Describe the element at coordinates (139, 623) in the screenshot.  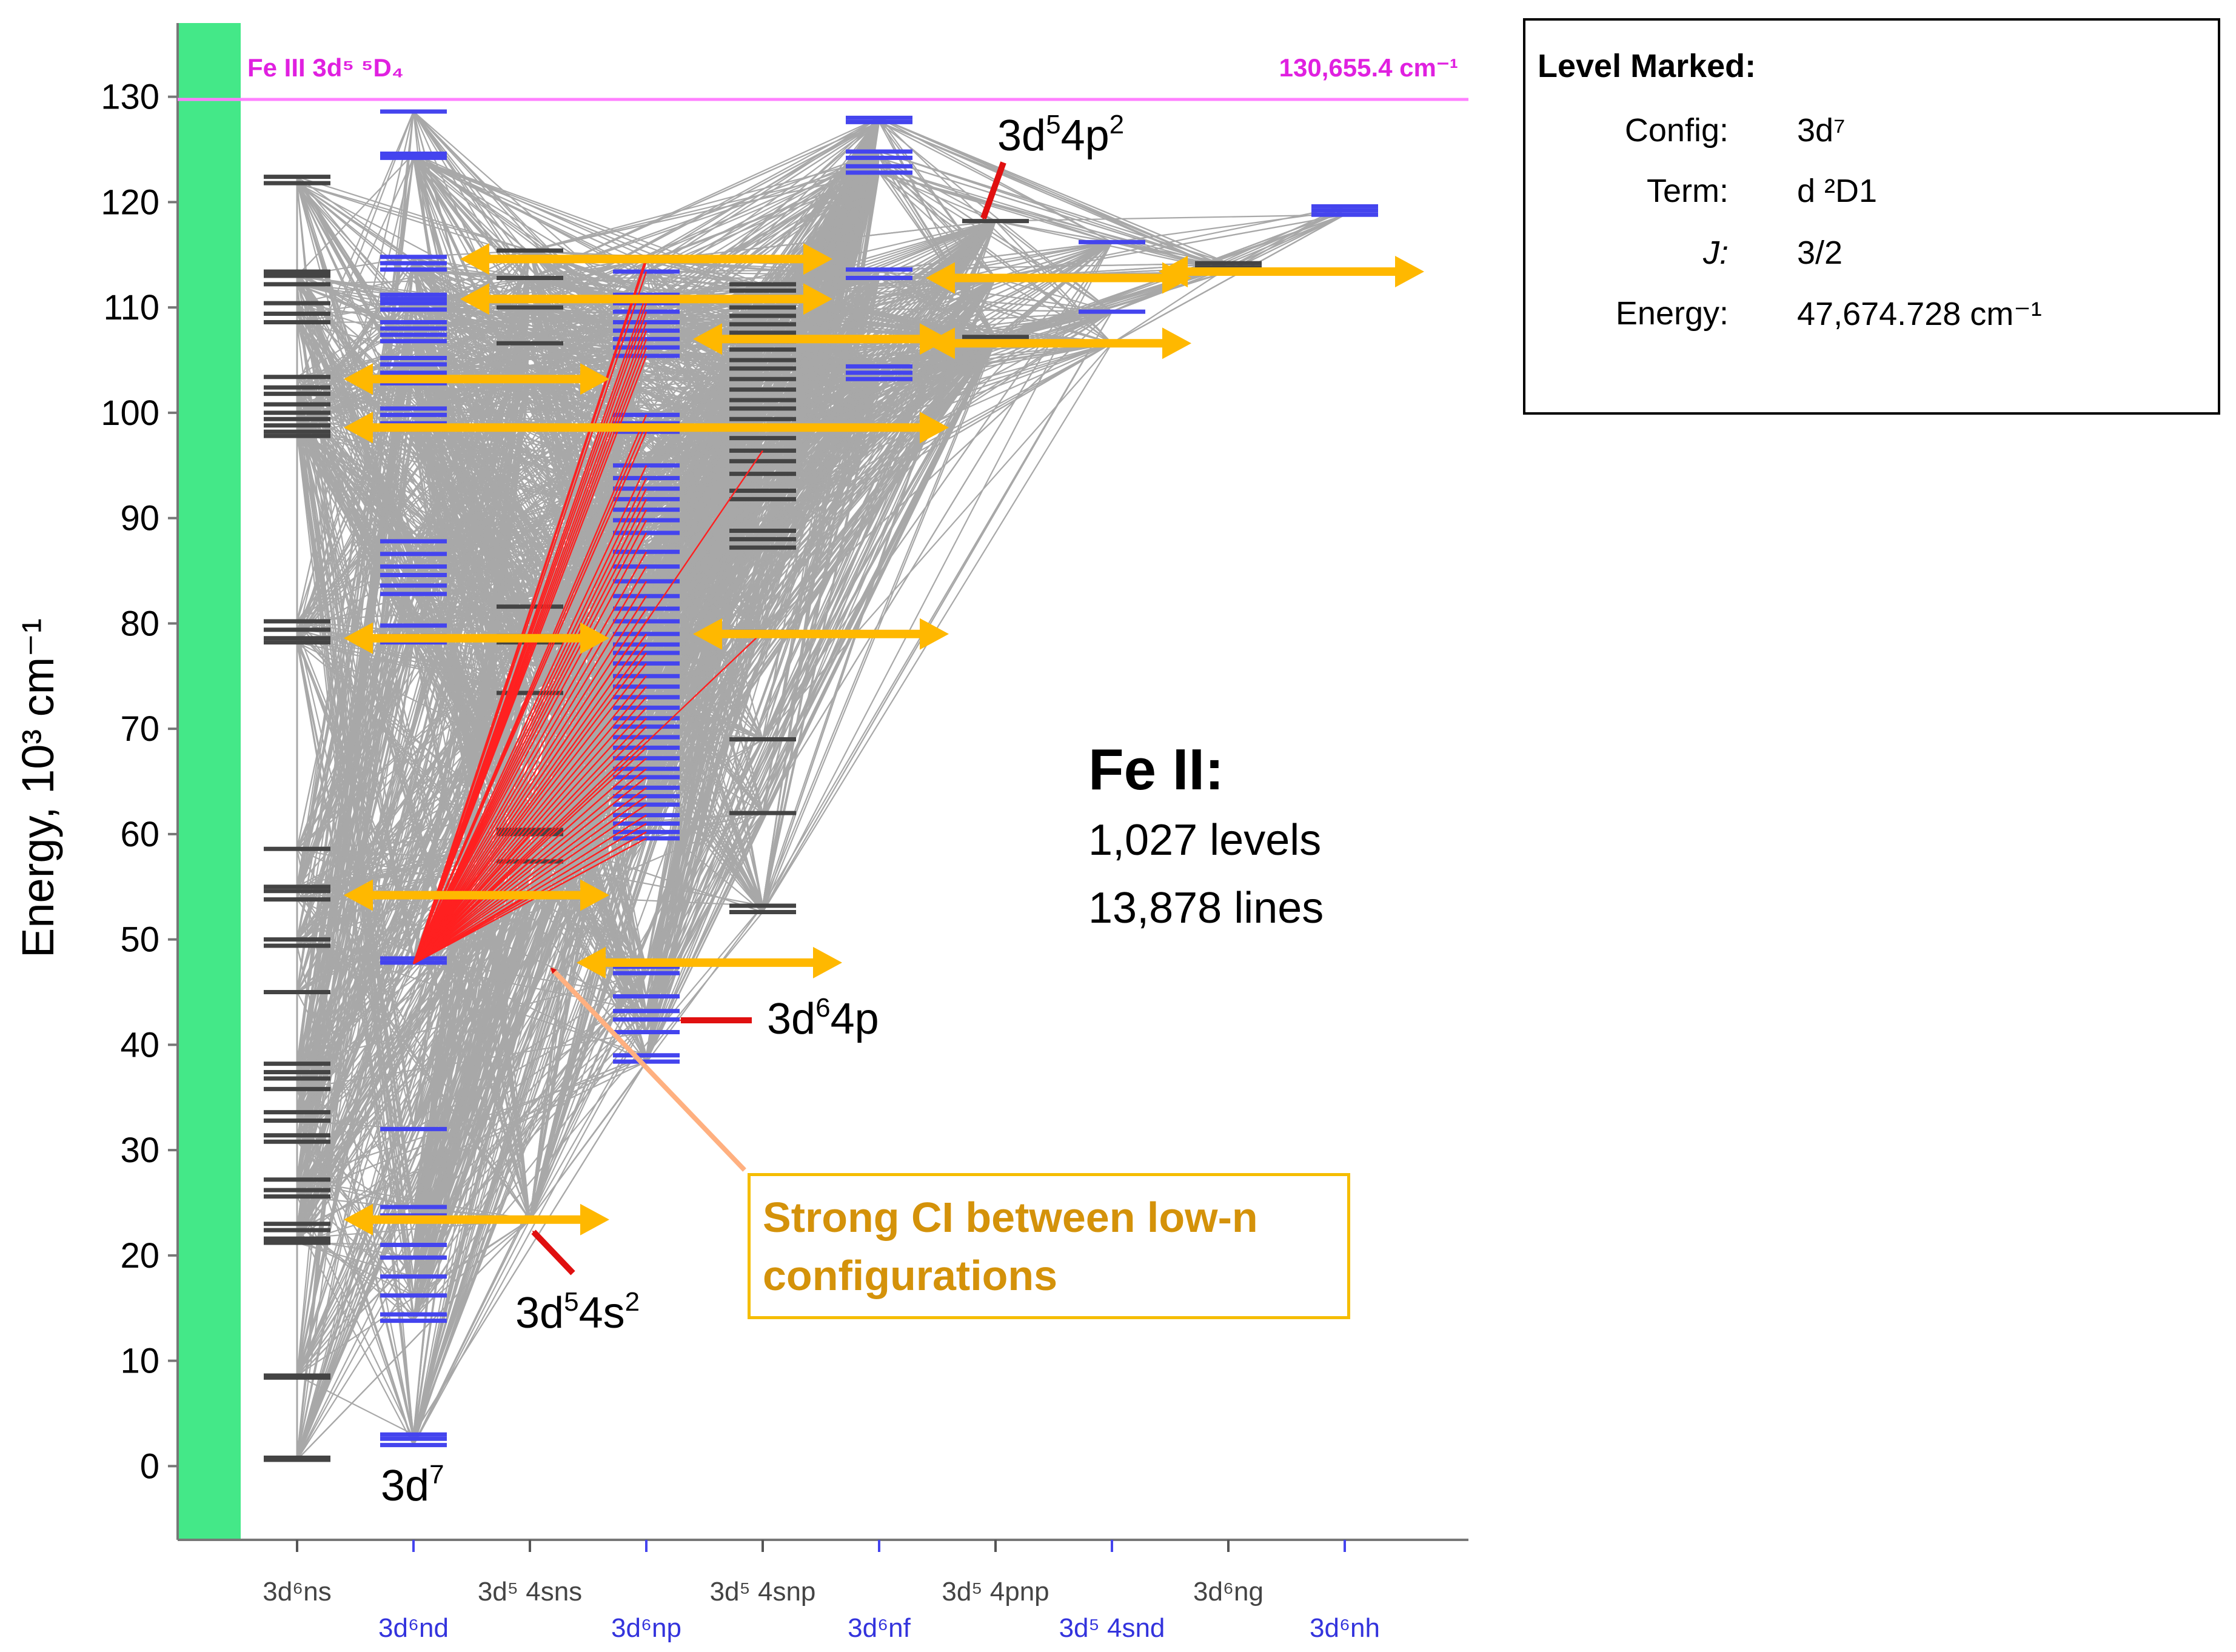
I see `y-tick-label: 80` at that location.